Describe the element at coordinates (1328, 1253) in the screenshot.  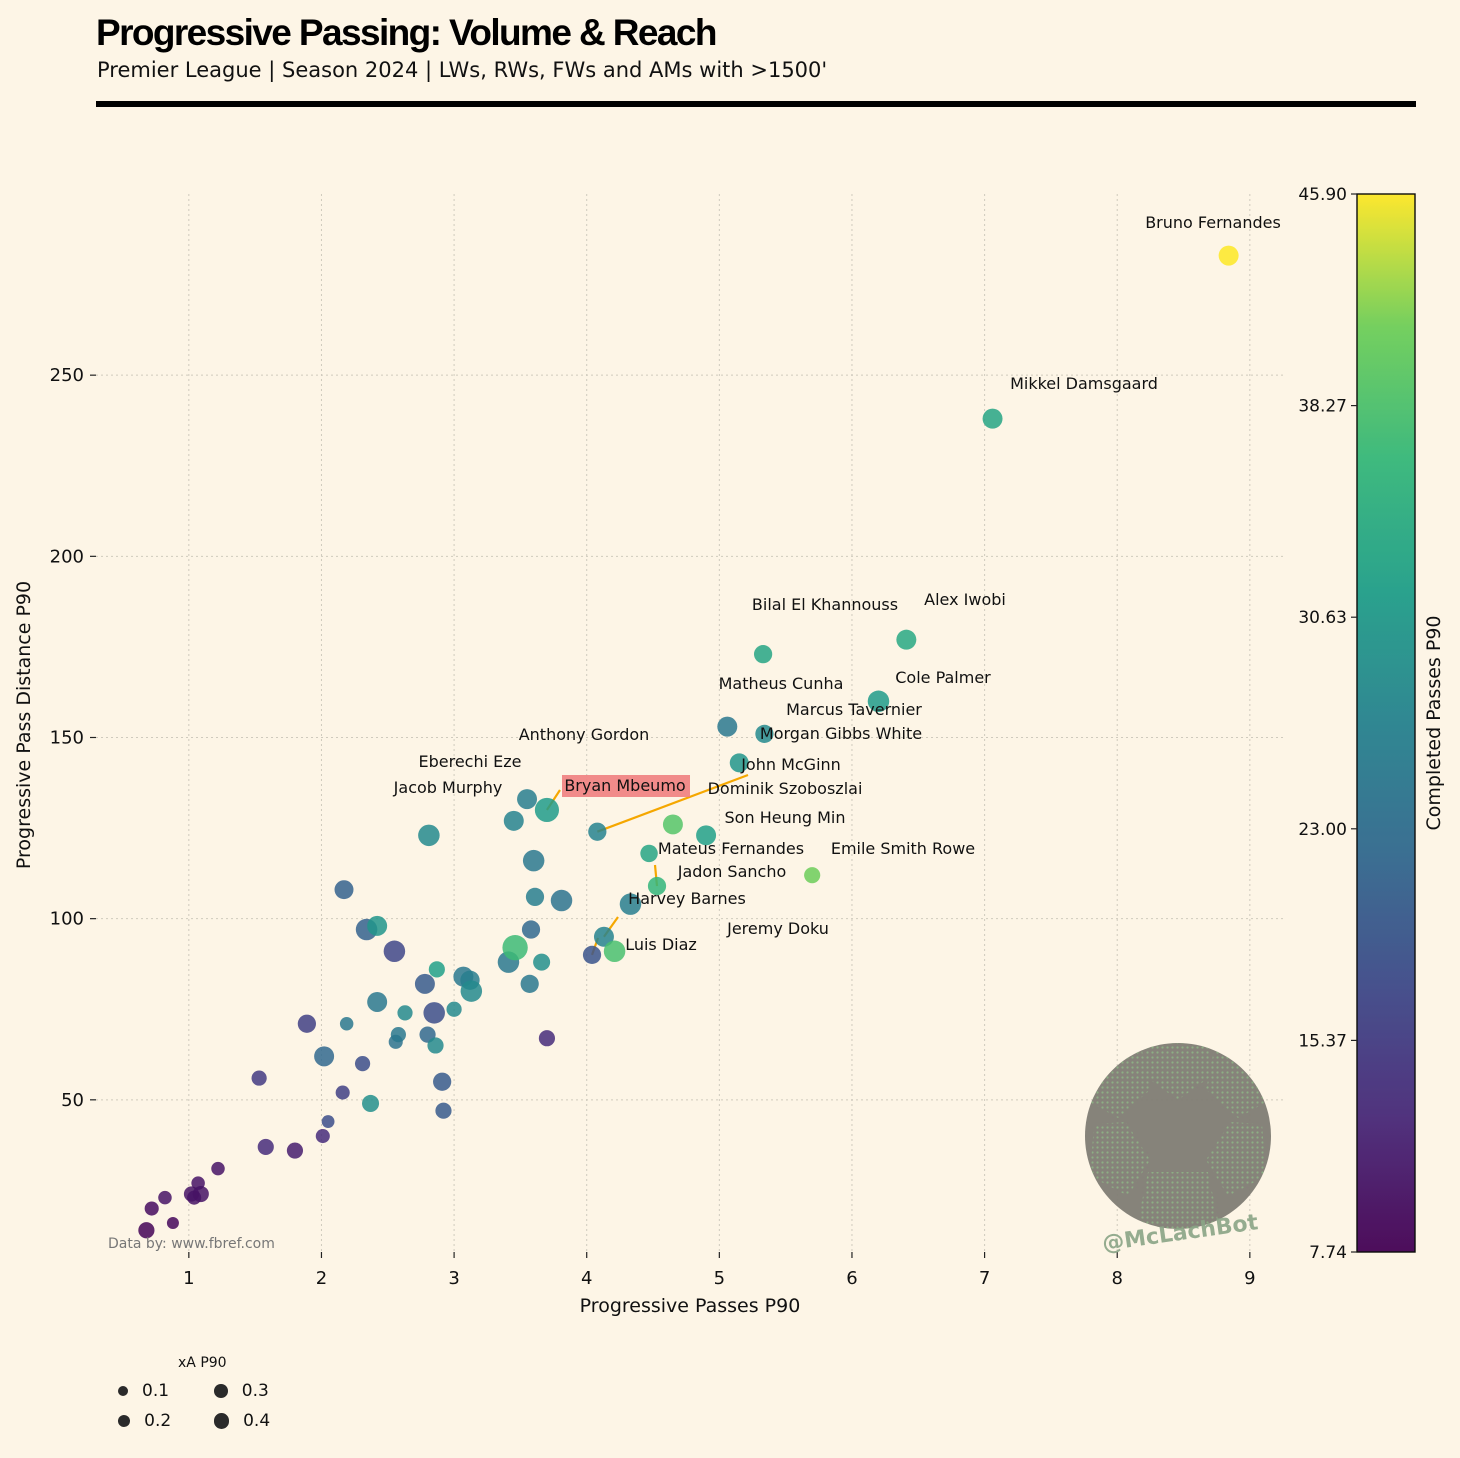
I see `colorbar-tick-label: 7.74` at that location.